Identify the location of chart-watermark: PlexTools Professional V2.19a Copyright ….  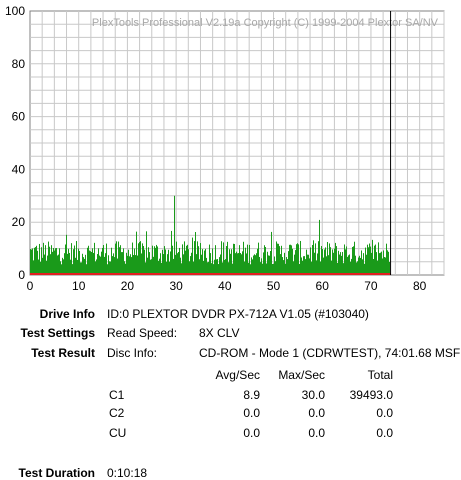
(265, 23).